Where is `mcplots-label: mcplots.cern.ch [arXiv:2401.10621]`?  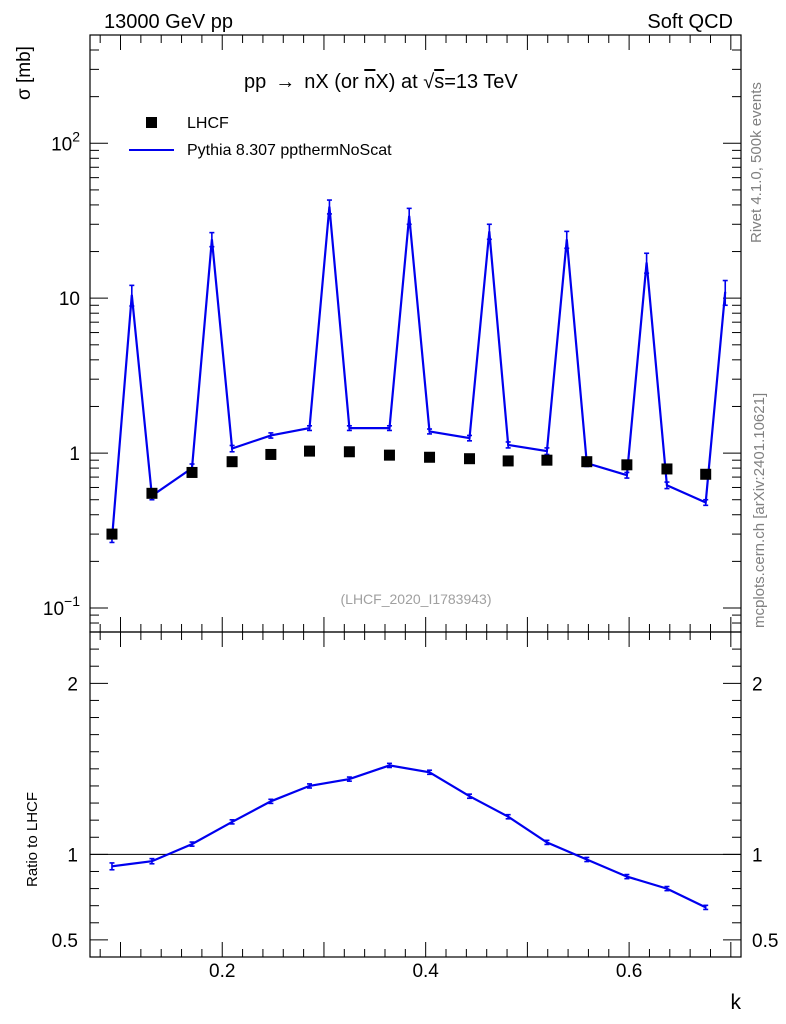
mcplots-label: mcplots.cern.ch [arXiv:2401.10621] is located at coordinates (759, 510).